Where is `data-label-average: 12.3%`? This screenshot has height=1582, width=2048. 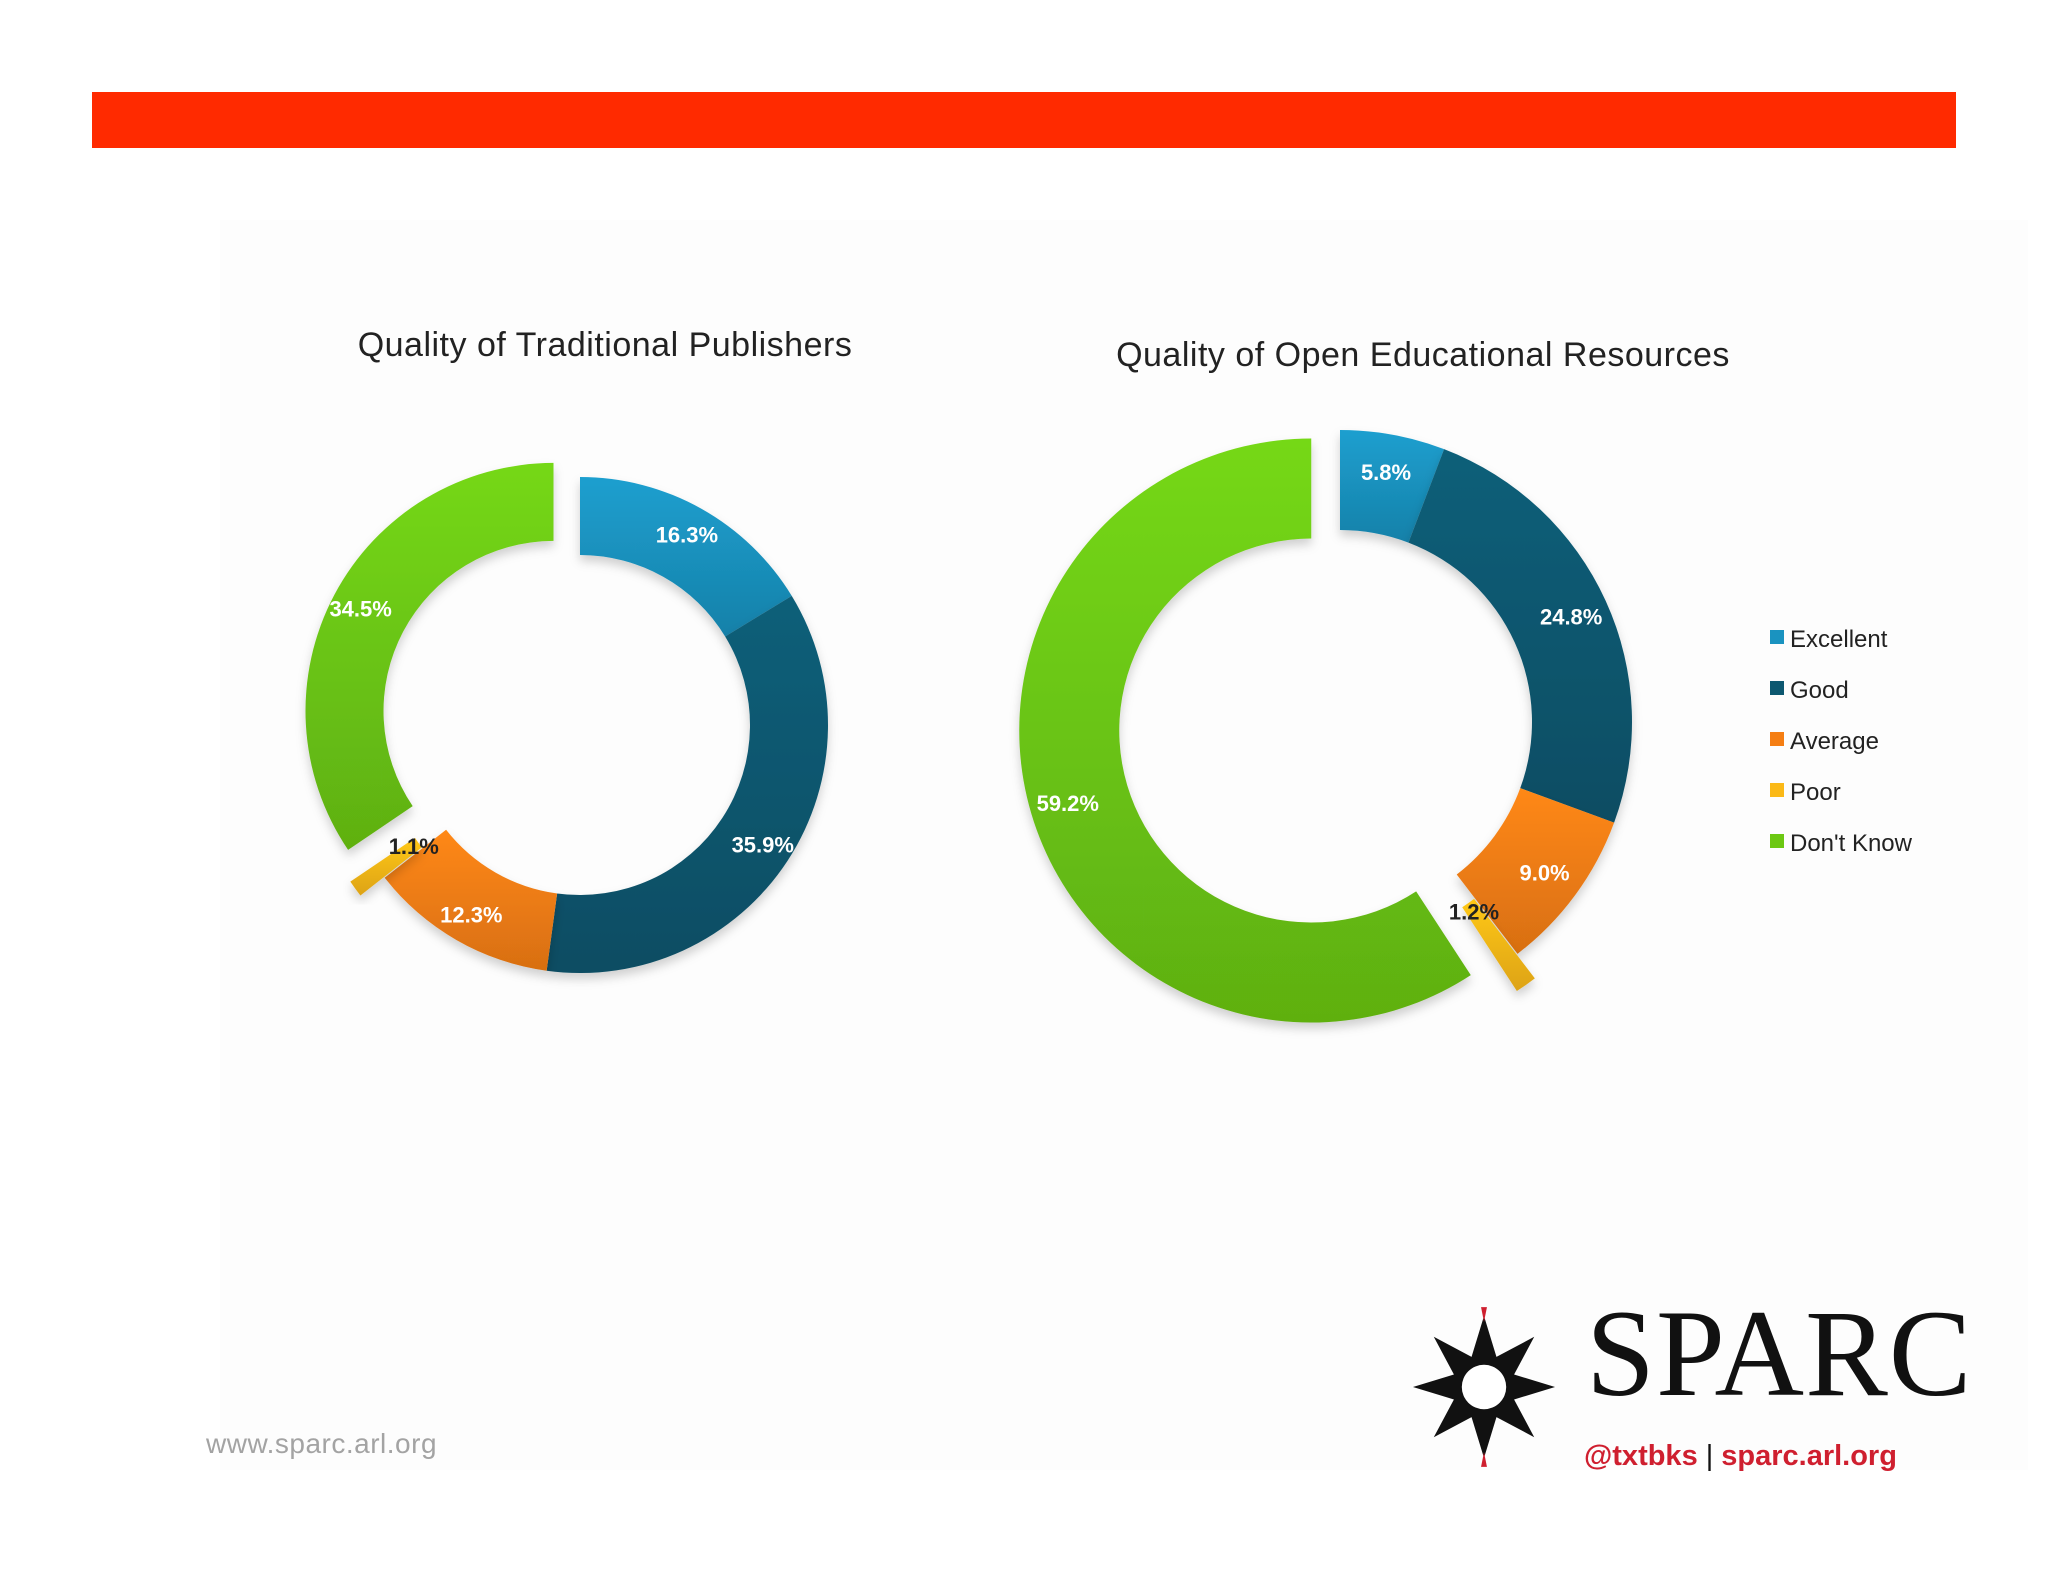
data-label-average: 12.3% is located at coordinates (471, 914).